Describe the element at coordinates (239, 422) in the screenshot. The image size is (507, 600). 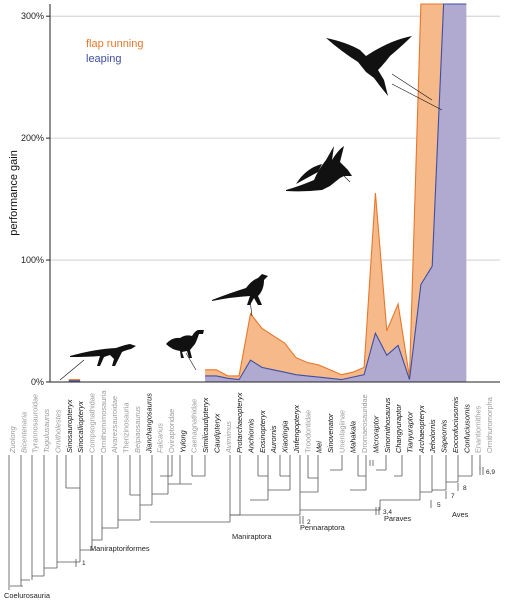
I see `taxon-label: Protarchaeopteryx` at that location.